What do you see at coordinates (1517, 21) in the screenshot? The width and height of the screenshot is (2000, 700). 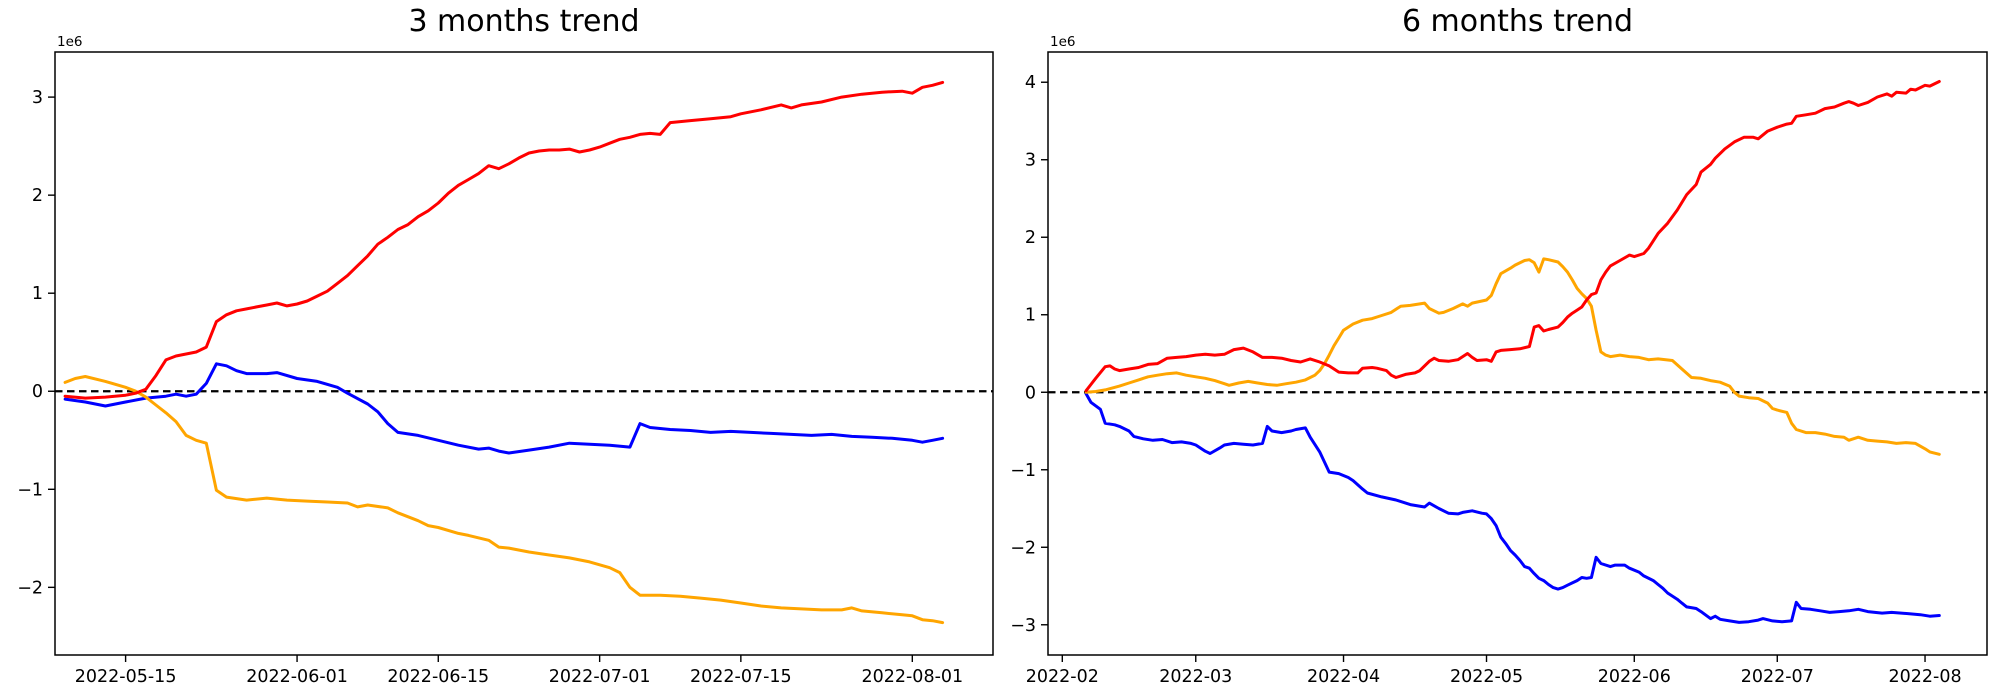 I see `chart-title-6-months: 6 months trend` at bounding box center [1517, 21].